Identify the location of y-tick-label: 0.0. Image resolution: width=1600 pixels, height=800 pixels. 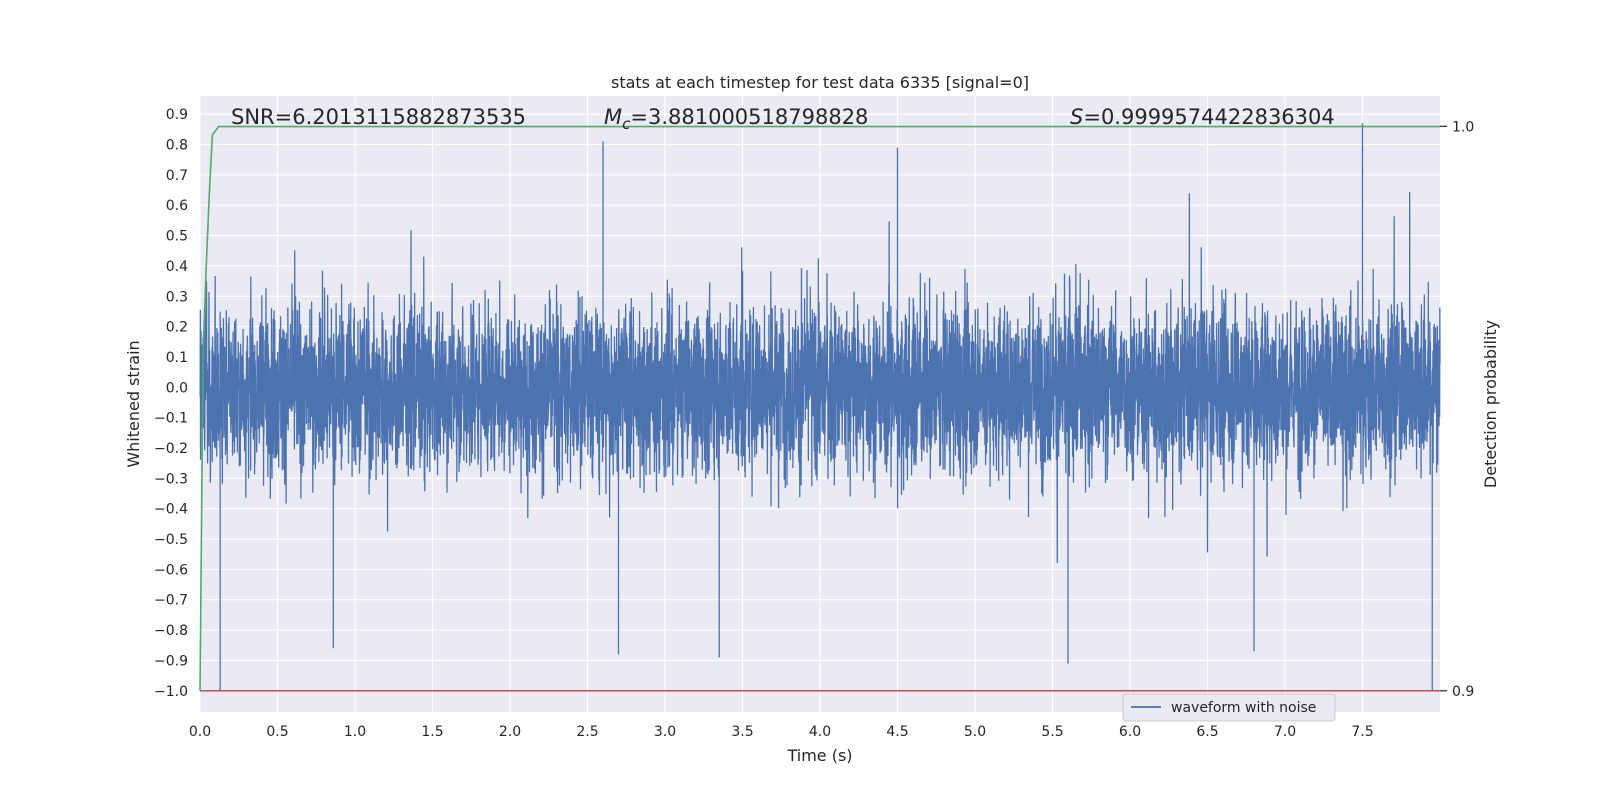
(177, 388).